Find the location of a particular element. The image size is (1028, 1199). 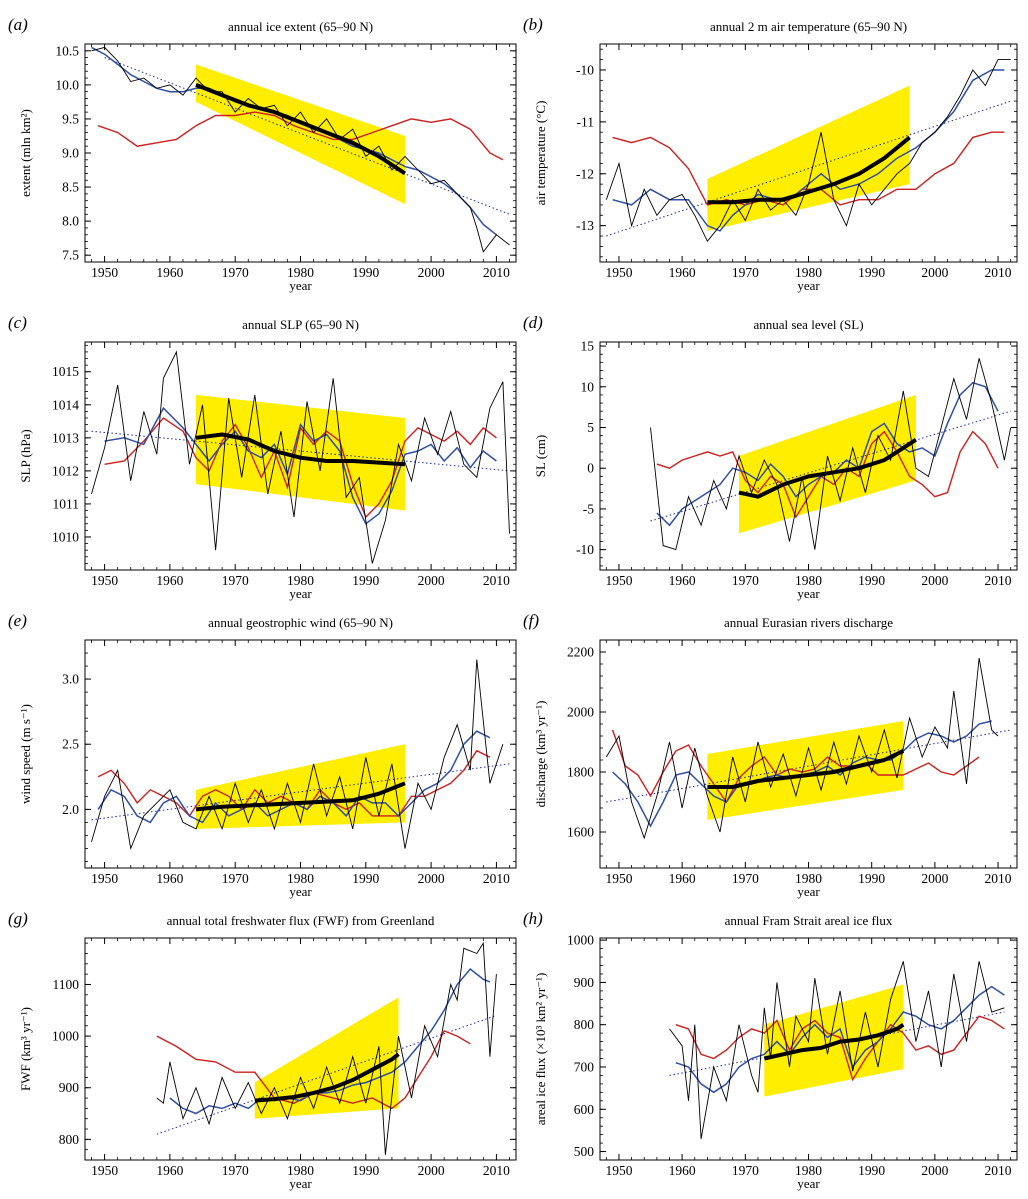

y-axis-label: extent (mln km²) is located at coordinates (25, 153).